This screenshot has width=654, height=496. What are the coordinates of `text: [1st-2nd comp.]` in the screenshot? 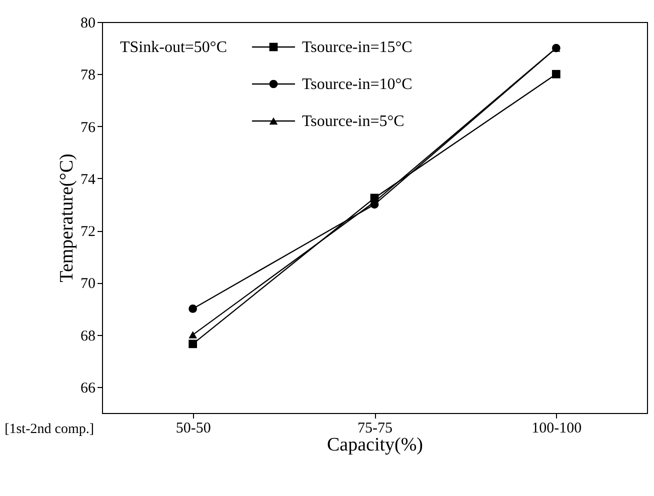 It's located at (49, 429).